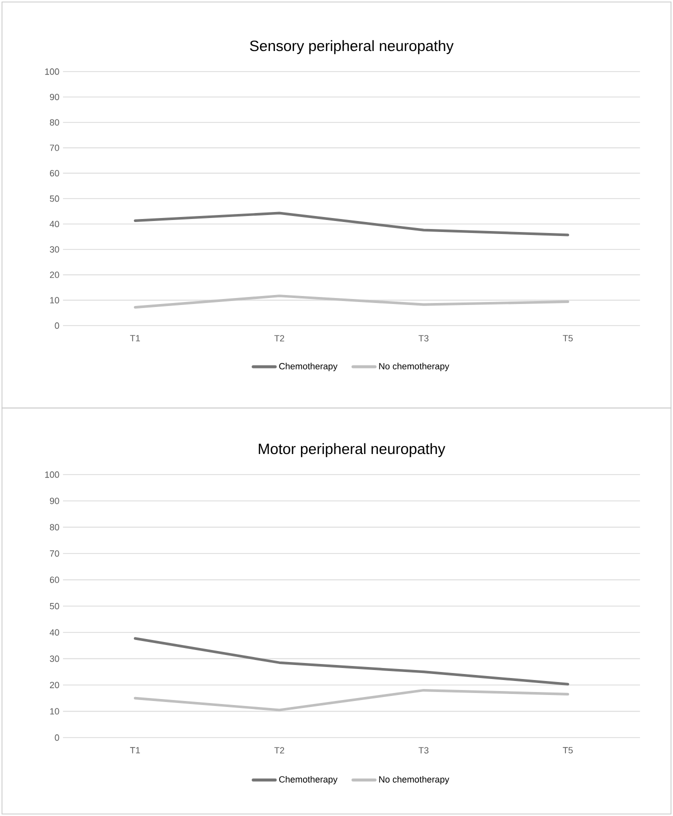 This screenshot has width=673, height=816. What do you see at coordinates (352, 450) in the screenshot?
I see `chart-title: Motor peripheral neuropathy` at bounding box center [352, 450].